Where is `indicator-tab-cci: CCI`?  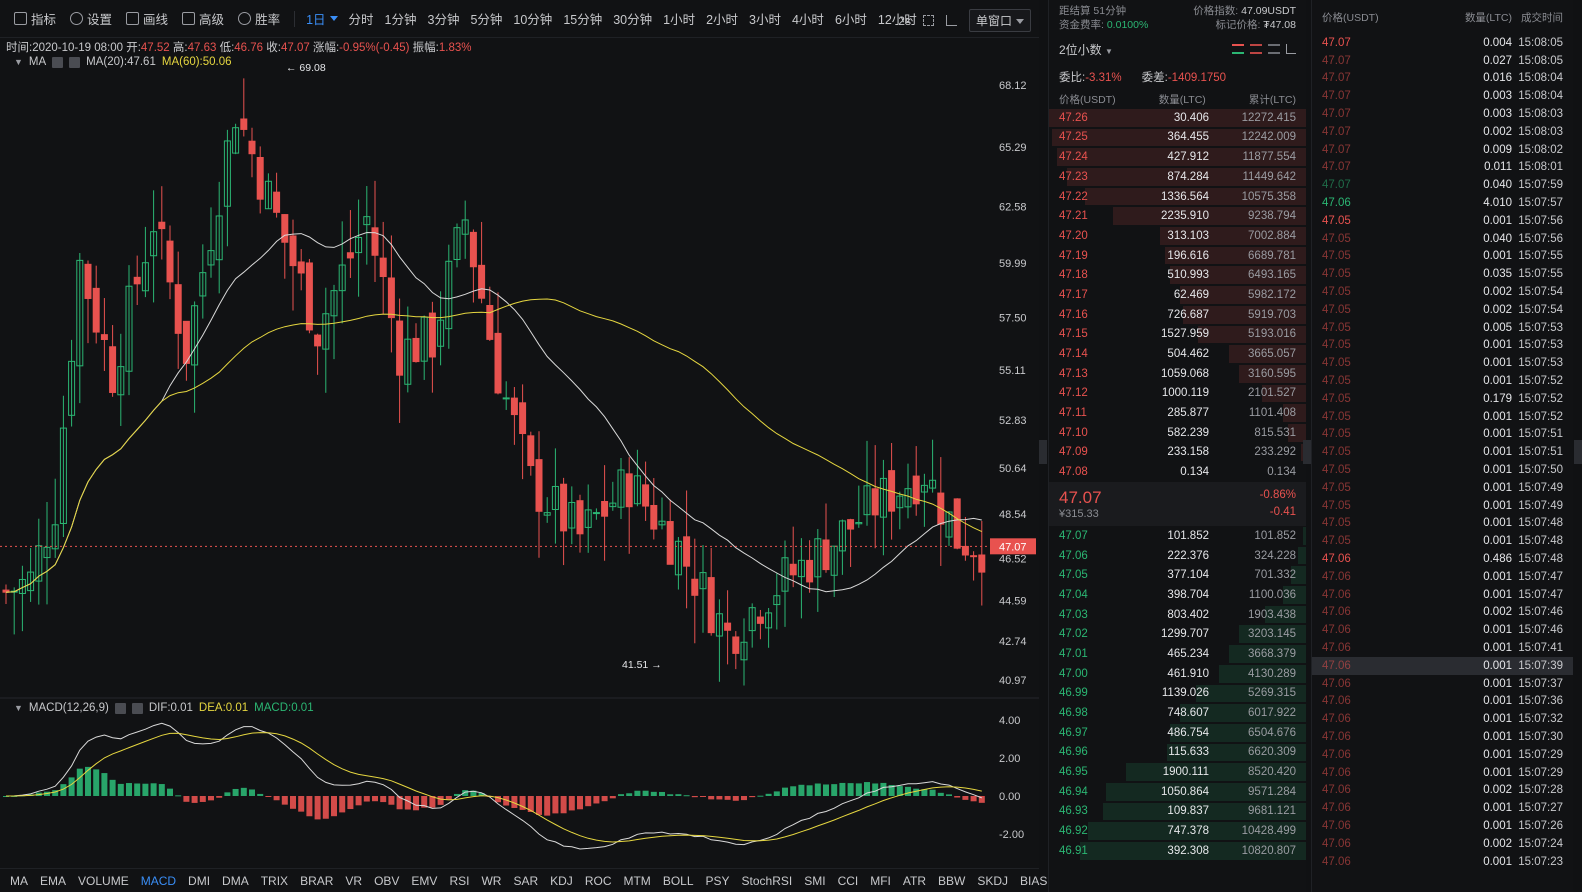 indicator-tab-cci: CCI is located at coordinates (848, 880).